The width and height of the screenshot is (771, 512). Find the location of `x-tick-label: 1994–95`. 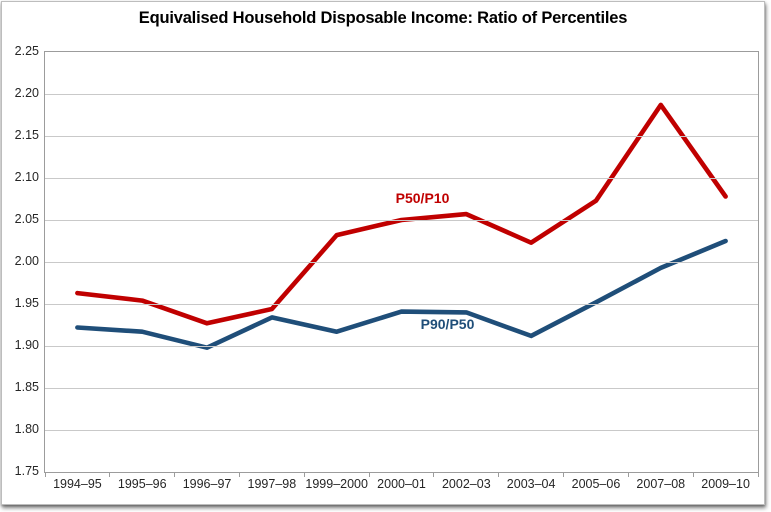

x-tick-label: 1994–95 is located at coordinates (77, 484).